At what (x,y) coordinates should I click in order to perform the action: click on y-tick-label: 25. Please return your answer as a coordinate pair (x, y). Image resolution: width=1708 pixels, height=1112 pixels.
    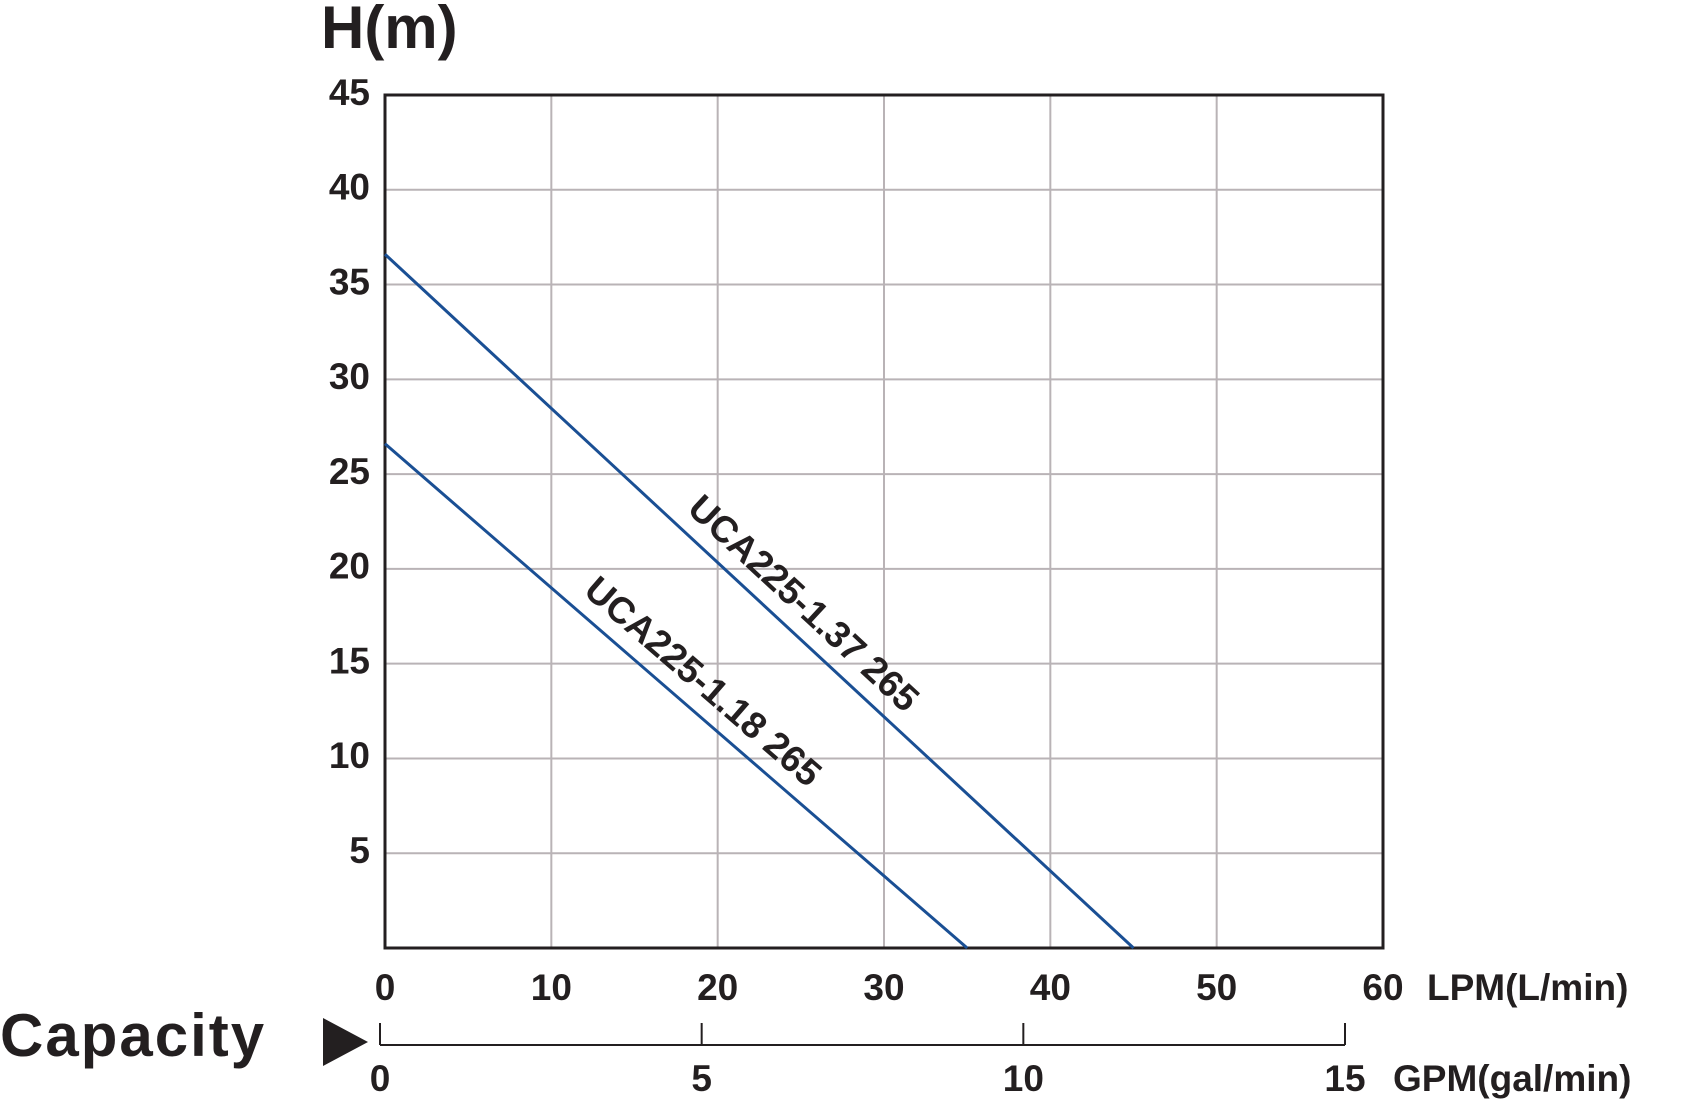
    Looking at the image, I should click on (349, 471).